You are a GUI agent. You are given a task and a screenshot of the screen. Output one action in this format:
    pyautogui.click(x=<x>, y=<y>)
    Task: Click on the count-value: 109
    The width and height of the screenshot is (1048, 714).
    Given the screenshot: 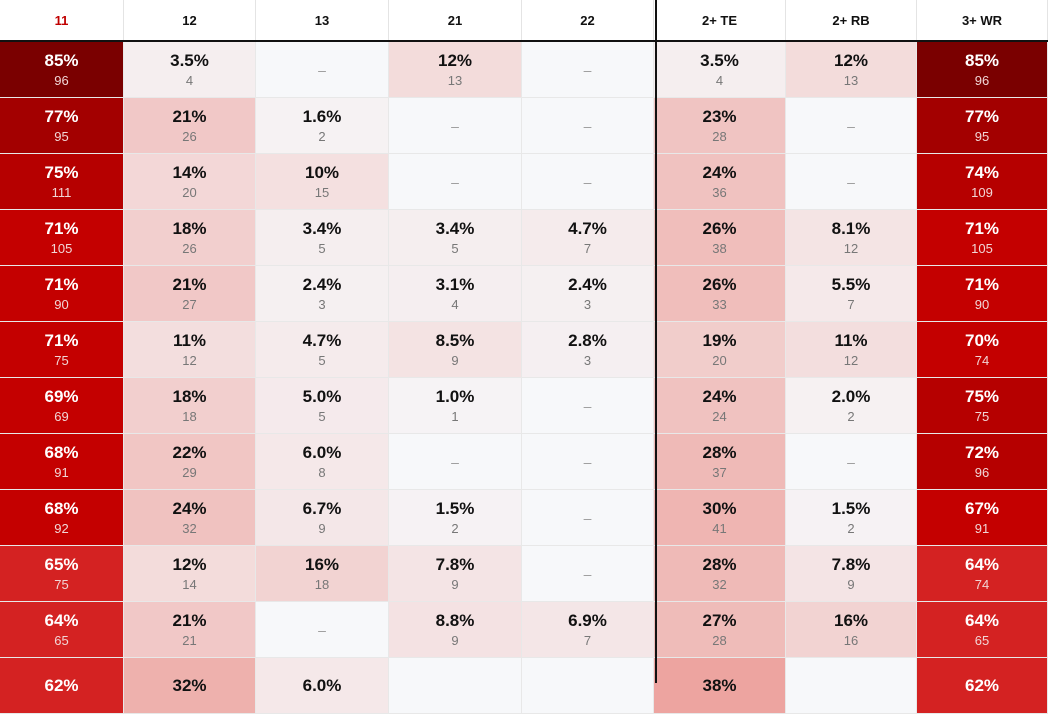 What is the action you would take?
    pyautogui.click(x=982, y=192)
    